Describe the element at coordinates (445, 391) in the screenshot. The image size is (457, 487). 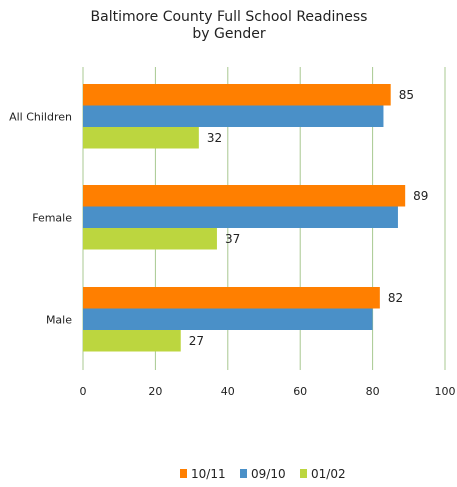
I see `x-tick-label: 100` at that location.